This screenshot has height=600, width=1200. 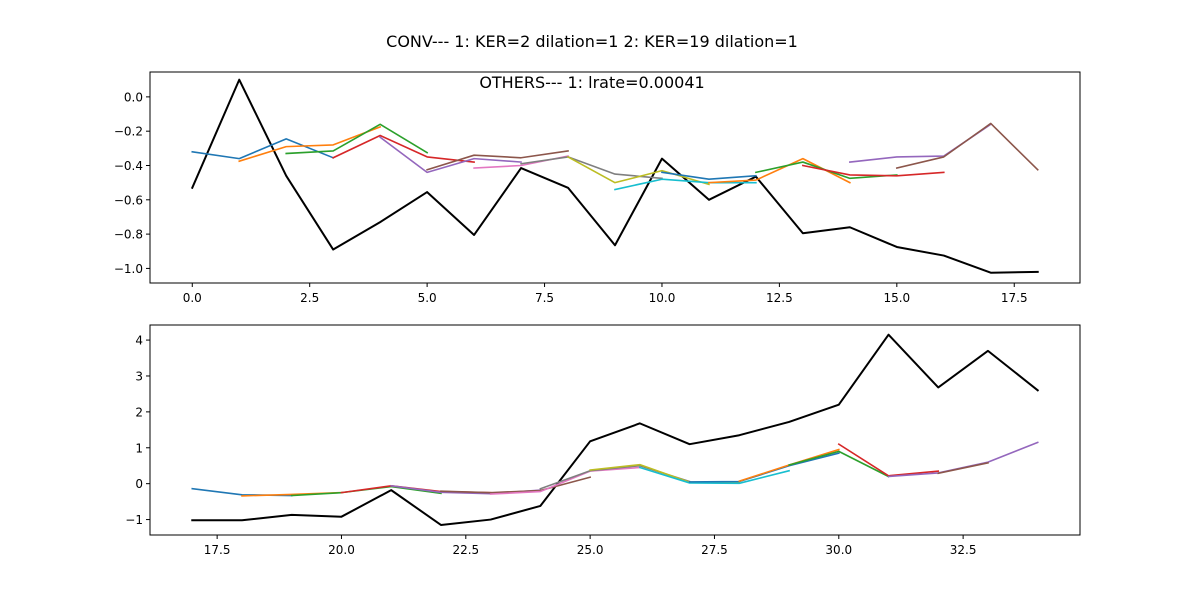 I want to click on x-tick-label: 0.0, so click(x=192, y=298).